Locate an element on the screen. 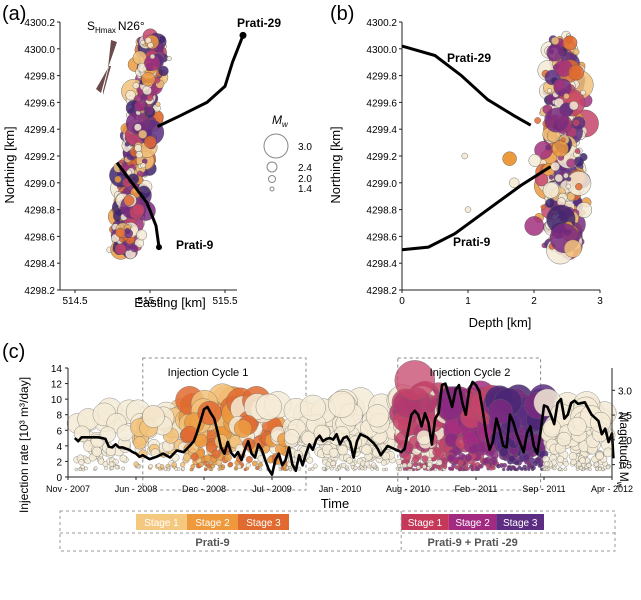 The height and width of the screenshot is (600, 641). y-tick-label-left: 12 is located at coordinates (57, 385).